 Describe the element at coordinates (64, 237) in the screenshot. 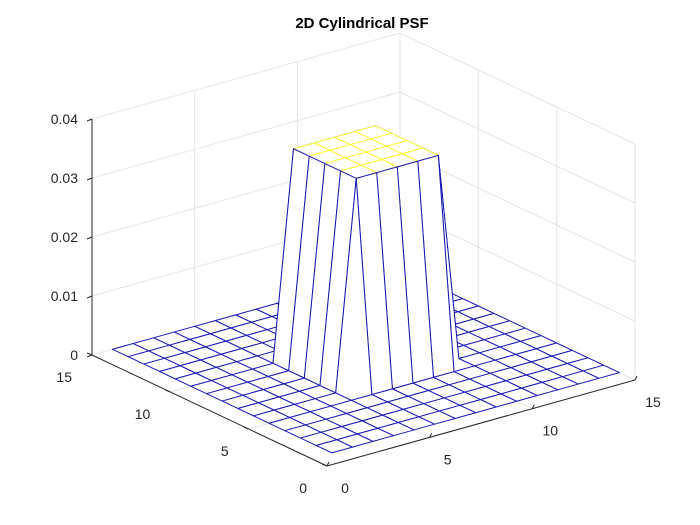

I see `z-tick-label: 0.02` at that location.